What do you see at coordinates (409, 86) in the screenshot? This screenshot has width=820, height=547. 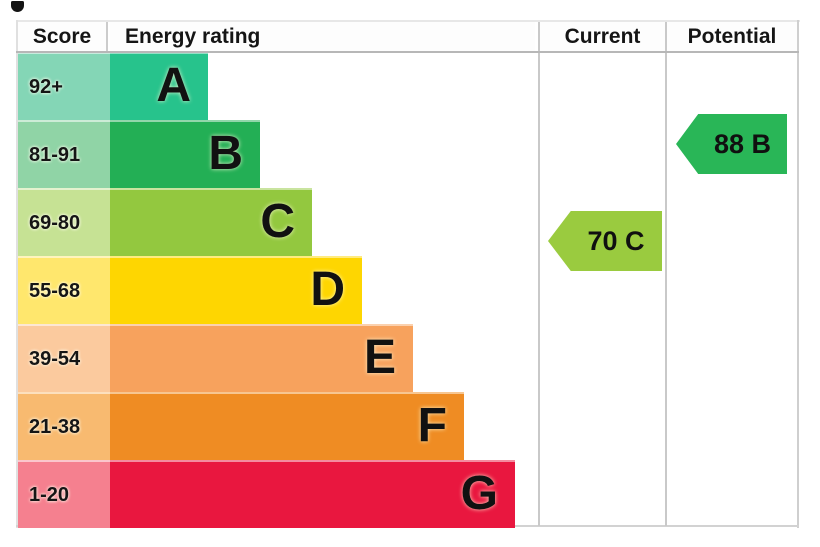 I see `rating-row: 92+ A` at bounding box center [409, 86].